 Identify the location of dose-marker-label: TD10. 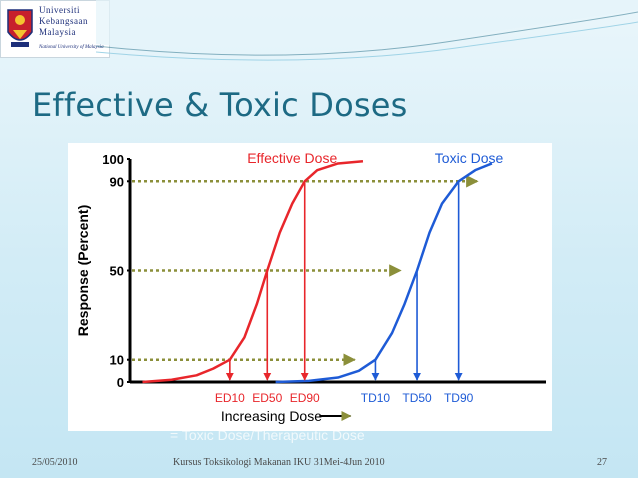
(376, 398).